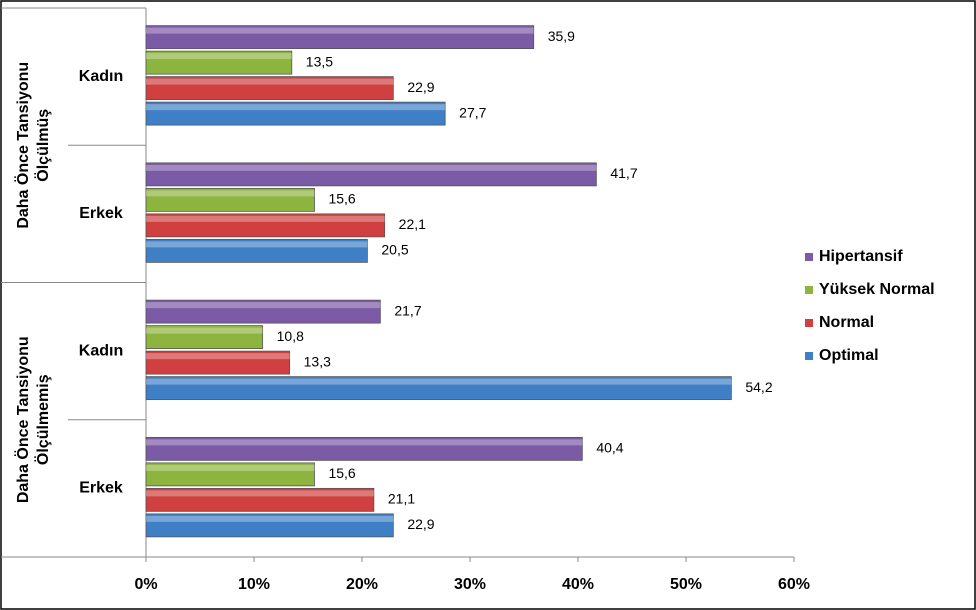 The height and width of the screenshot is (610, 976). I want to click on group-label: Ölçülmemiş, so click(42, 419).